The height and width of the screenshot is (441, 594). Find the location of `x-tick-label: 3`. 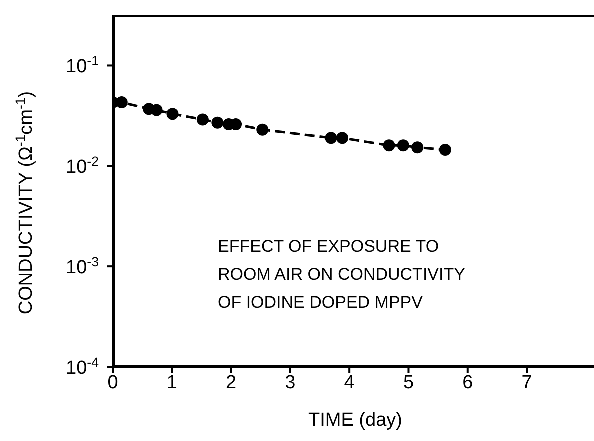

x-tick-label: 3 is located at coordinates (290, 383).